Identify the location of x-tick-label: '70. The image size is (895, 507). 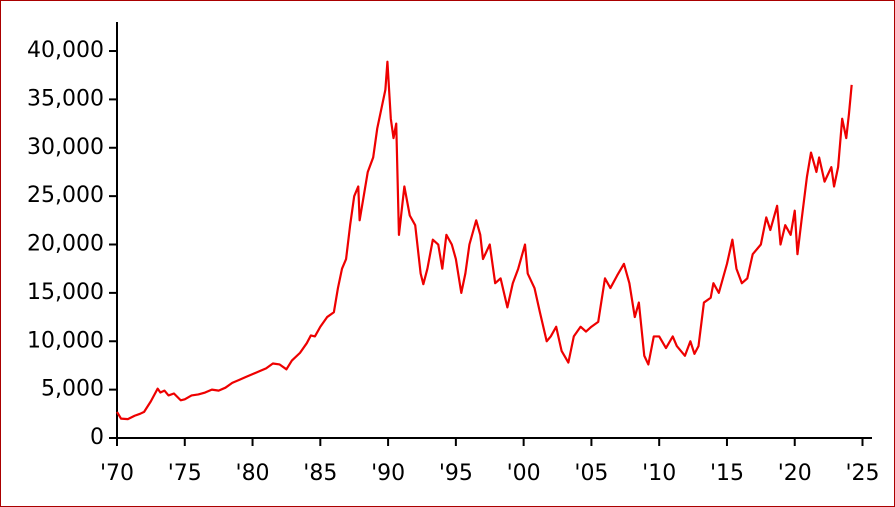
(117, 473).